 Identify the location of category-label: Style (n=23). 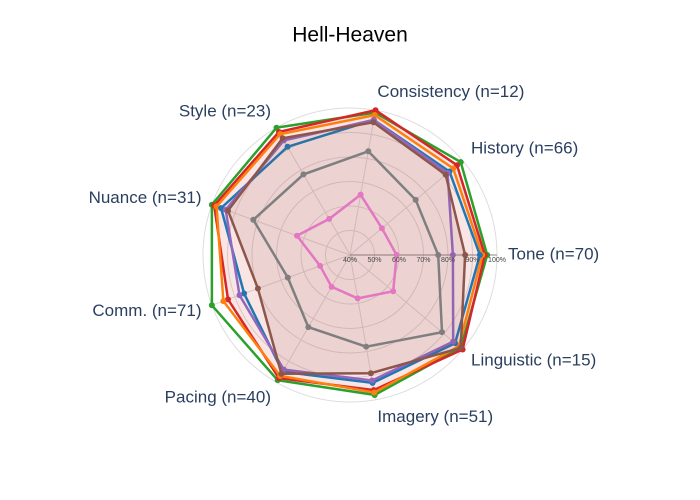
(225, 111).